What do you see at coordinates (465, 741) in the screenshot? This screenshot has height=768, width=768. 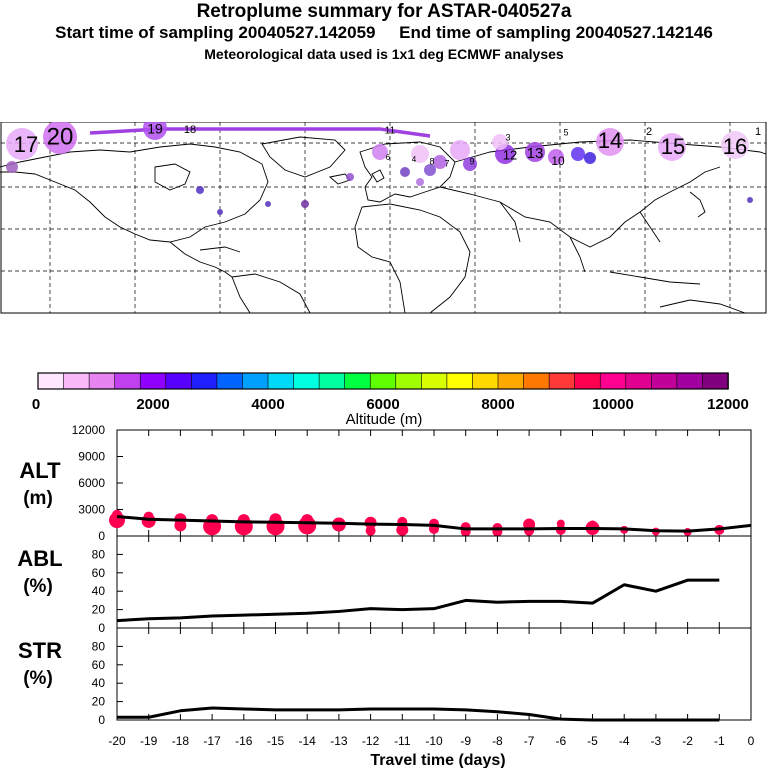 I see `x-tick-label: -9` at bounding box center [465, 741].